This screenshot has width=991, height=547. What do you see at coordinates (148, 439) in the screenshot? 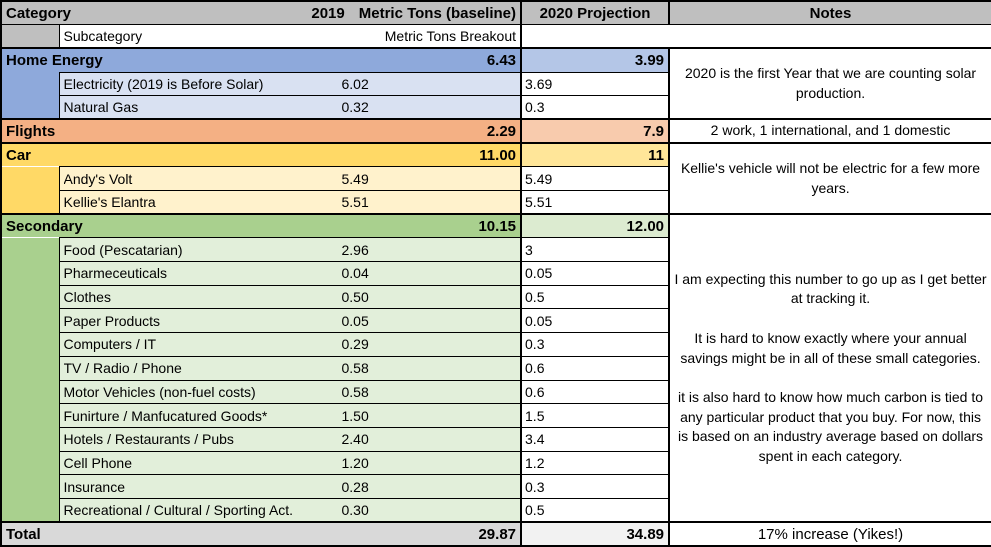
I see `hotels-label: Hotels / Restaurants / Pubs` at bounding box center [148, 439].